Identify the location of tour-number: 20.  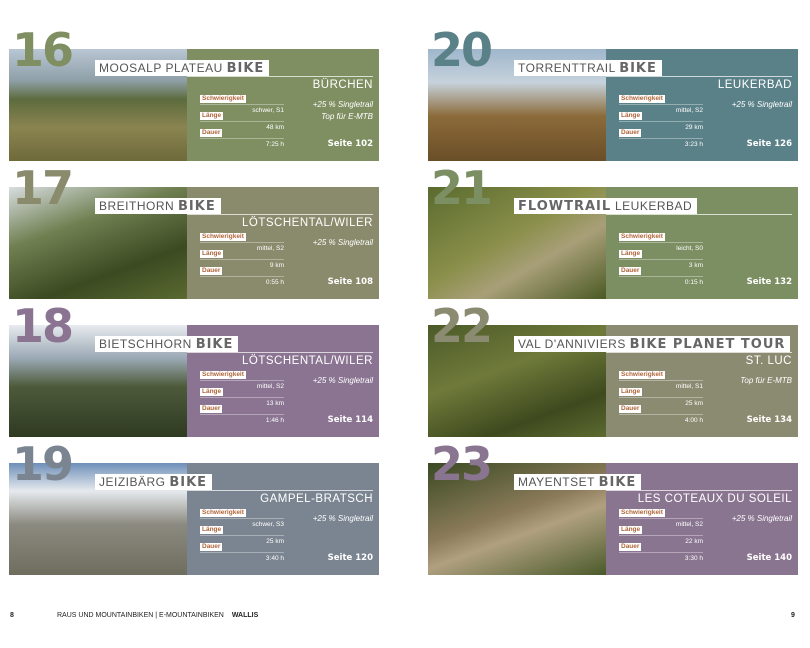
(462, 50).